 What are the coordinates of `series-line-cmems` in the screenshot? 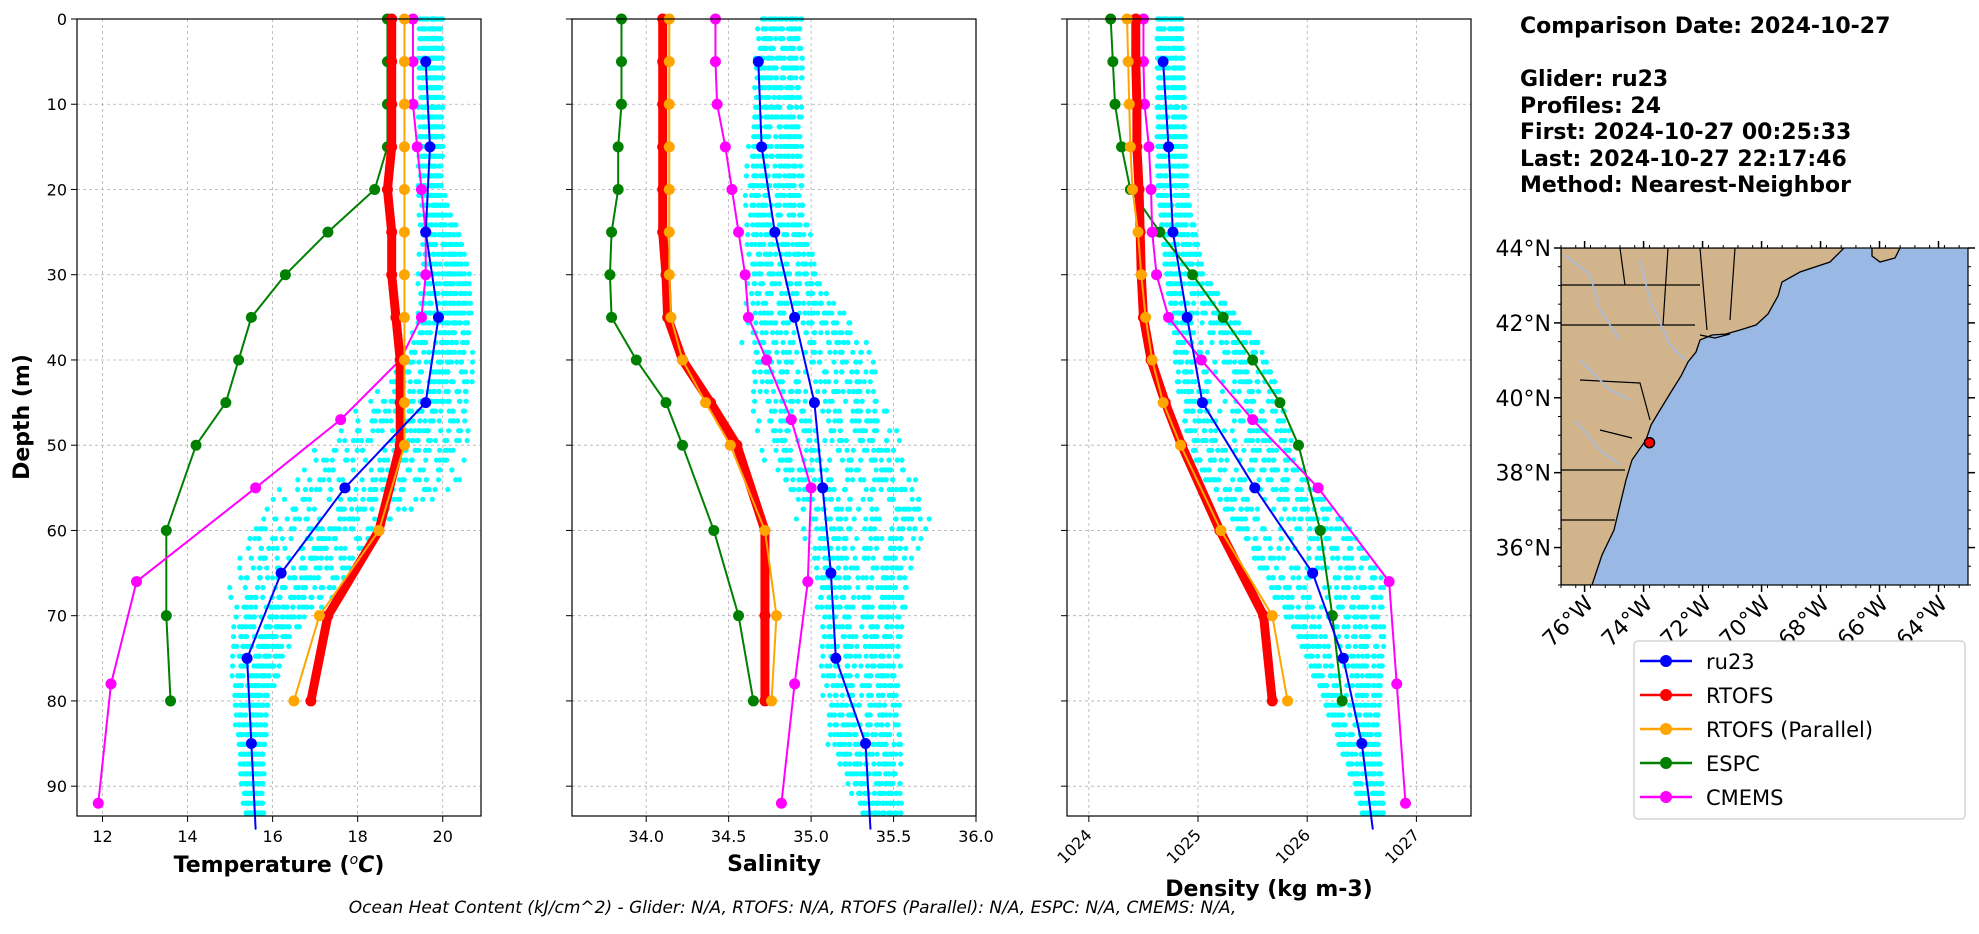 It's located at (763, 411).